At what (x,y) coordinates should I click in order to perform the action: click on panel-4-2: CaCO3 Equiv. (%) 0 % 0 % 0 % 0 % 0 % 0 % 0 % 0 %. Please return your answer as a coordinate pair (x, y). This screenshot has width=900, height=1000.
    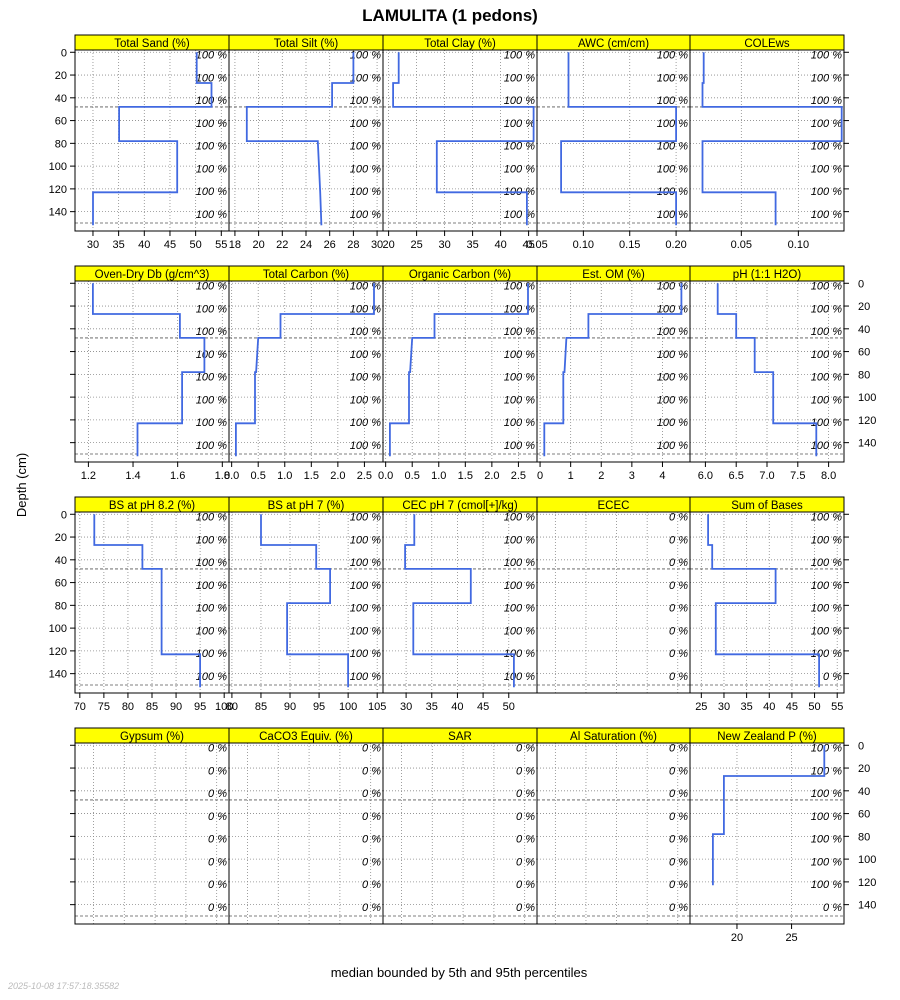
    Looking at the image, I should click on (306, 826).